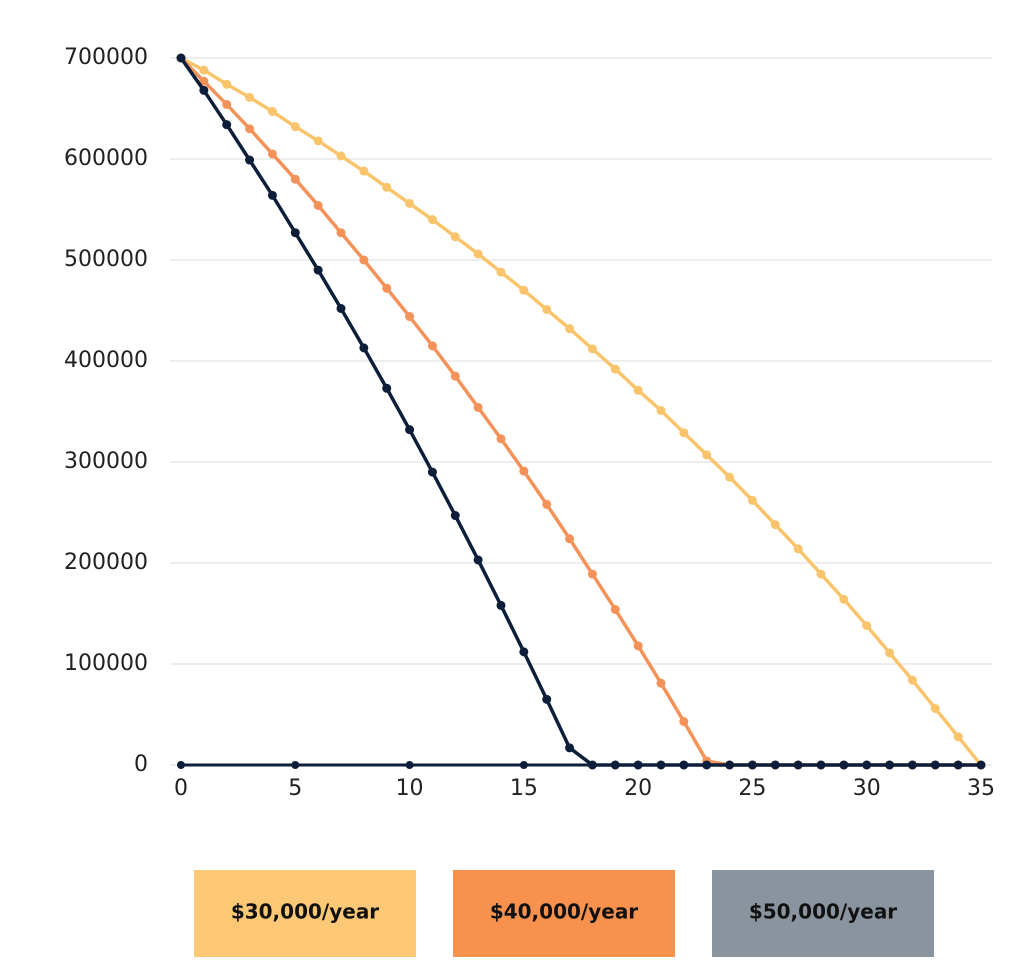 This screenshot has width=1024, height=967. I want to click on y-tick-label: 100000, so click(106, 663).